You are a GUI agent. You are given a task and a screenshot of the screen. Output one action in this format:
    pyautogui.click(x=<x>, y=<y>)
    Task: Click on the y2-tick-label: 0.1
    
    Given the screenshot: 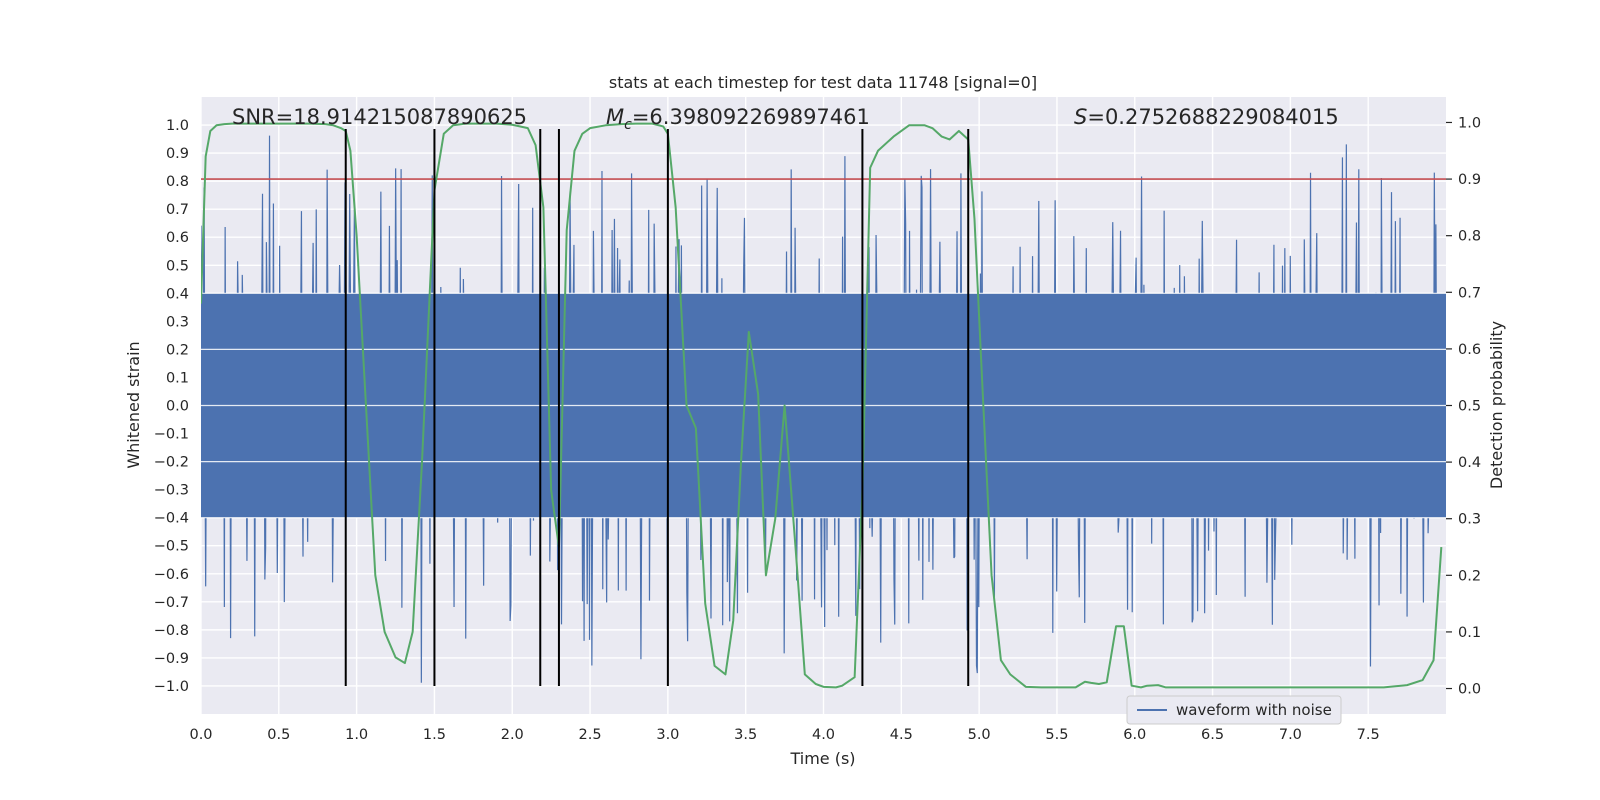 What is the action you would take?
    pyautogui.click(x=1469, y=633)
    